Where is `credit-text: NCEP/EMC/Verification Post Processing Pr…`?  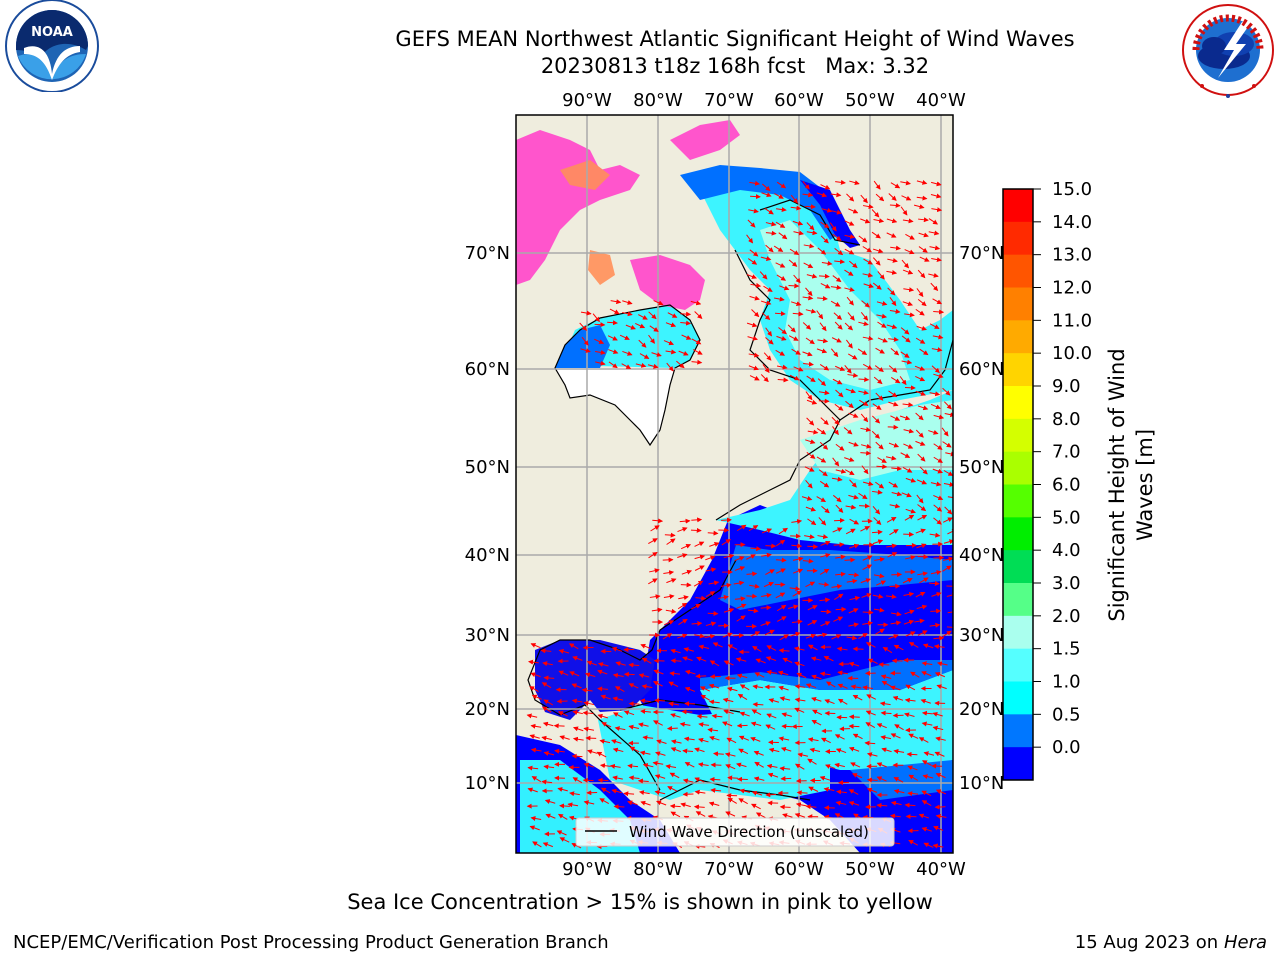
credit-text: NCEP/EMC/Verification Post Processing Pr… is located at coordinates (311, 942).